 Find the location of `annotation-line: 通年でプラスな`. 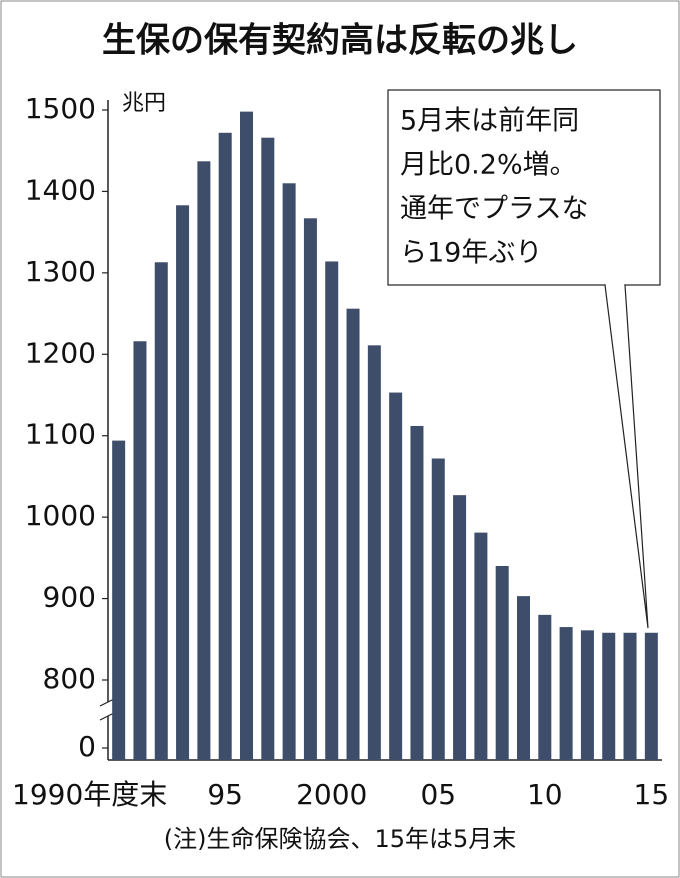

annotation-line: 通年でプラスな is located at coordinates (494, 209).